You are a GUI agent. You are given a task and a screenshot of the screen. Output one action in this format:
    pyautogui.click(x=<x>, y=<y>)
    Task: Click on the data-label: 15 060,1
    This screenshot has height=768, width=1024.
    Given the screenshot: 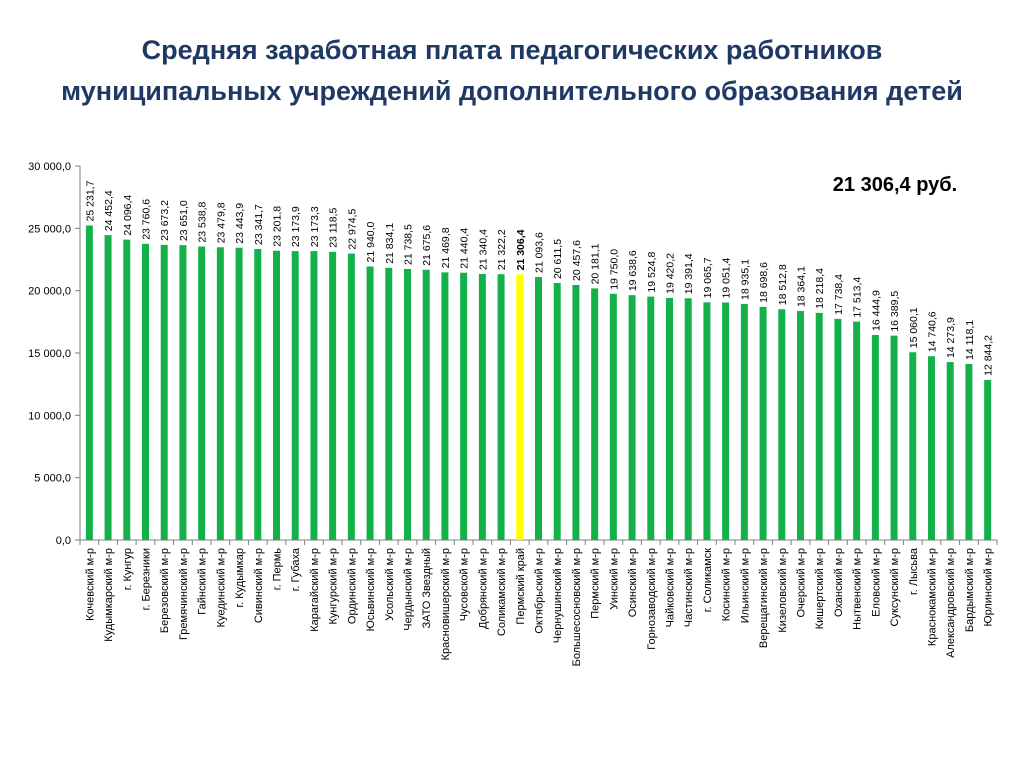 What is the action you would take?
    pyautogui.click(x=914, y=327)
    